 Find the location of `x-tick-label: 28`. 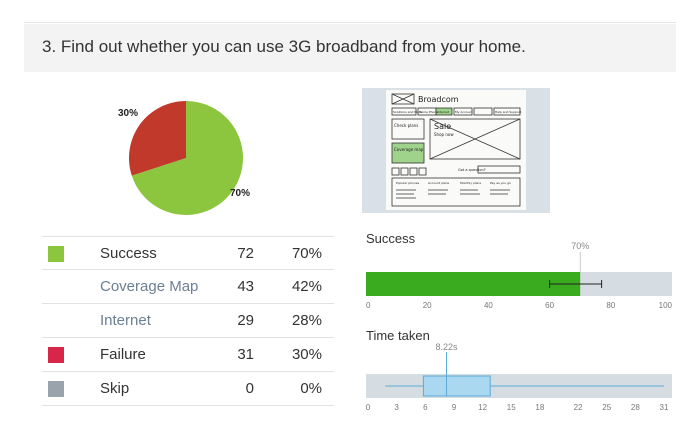

x-tick-label: 28 is located at coordinates (635, 407).